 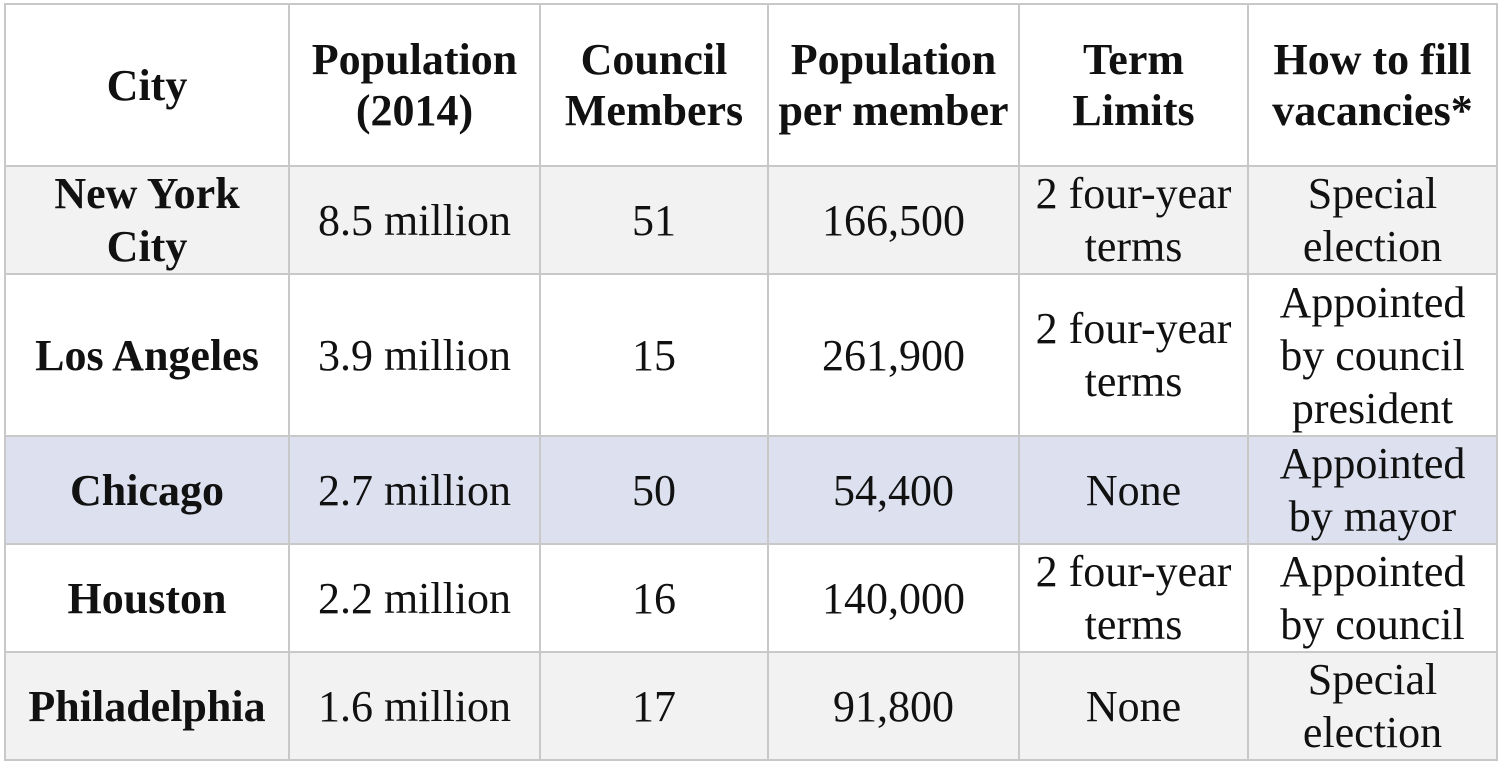 I want to click on population-cell: 8.5 million, so click(x=414, y=220).